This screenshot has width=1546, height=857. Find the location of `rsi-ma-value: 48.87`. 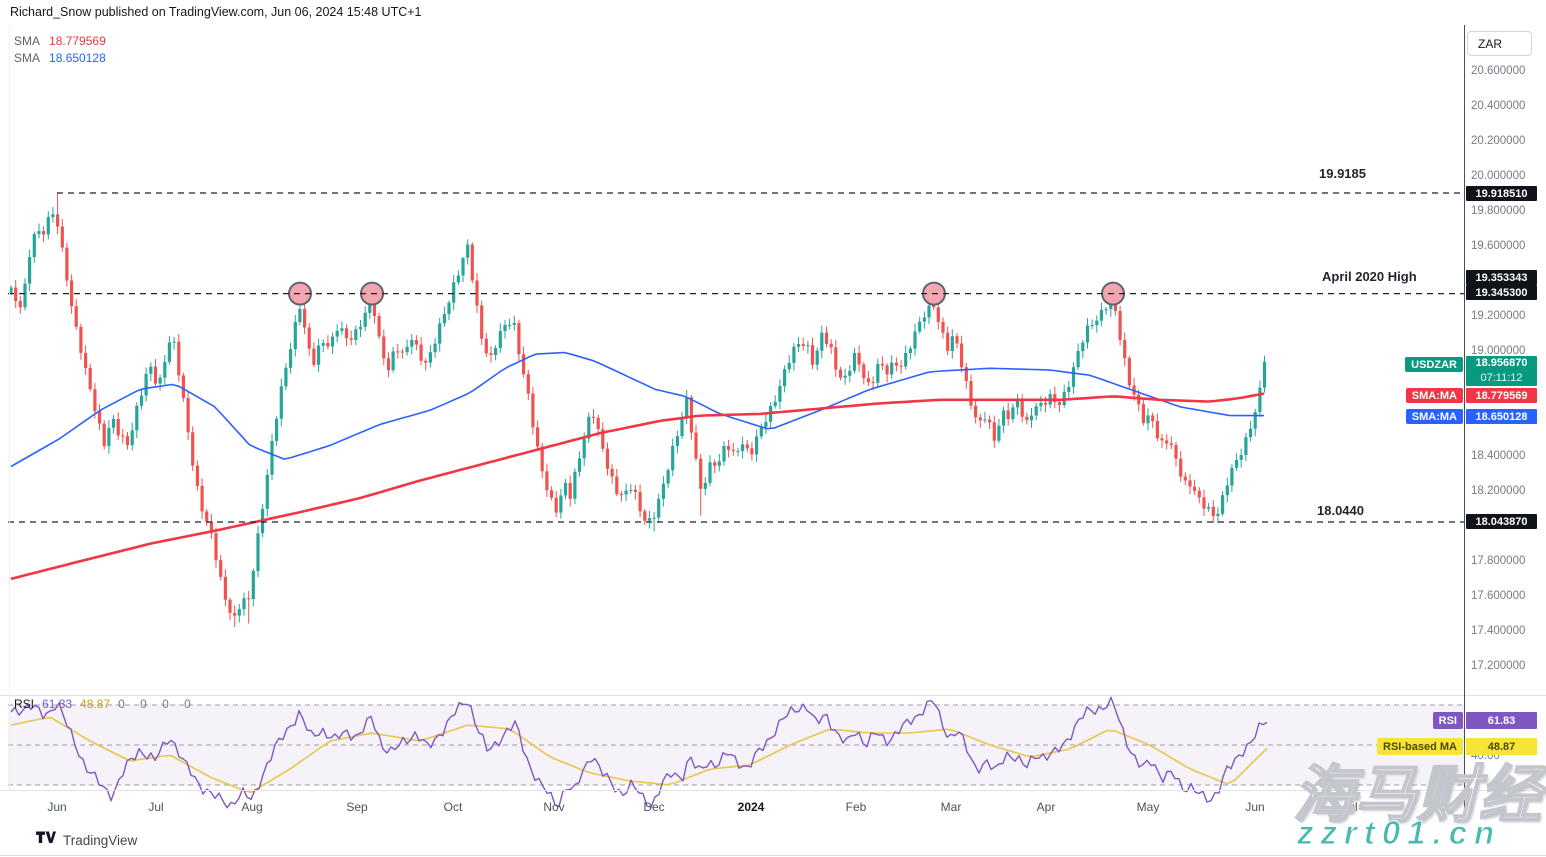

rsi-ma-value: 48.87 is located at coordinates (95, 704).